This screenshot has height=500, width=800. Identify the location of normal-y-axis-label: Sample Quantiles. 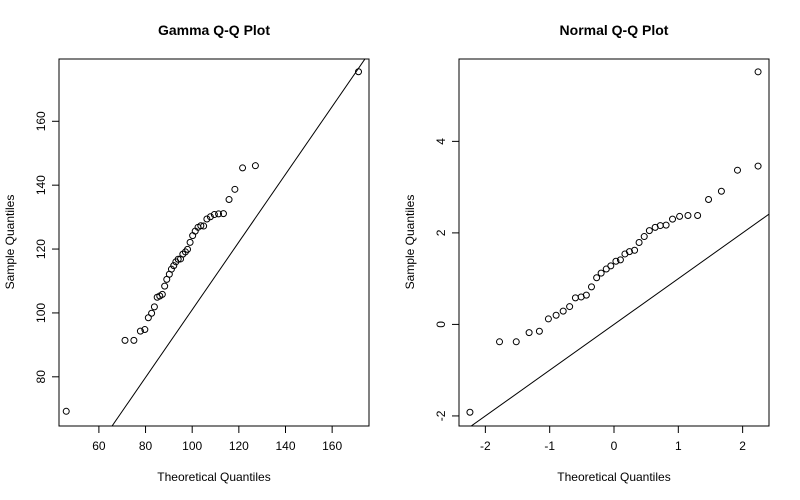
(410, 242).